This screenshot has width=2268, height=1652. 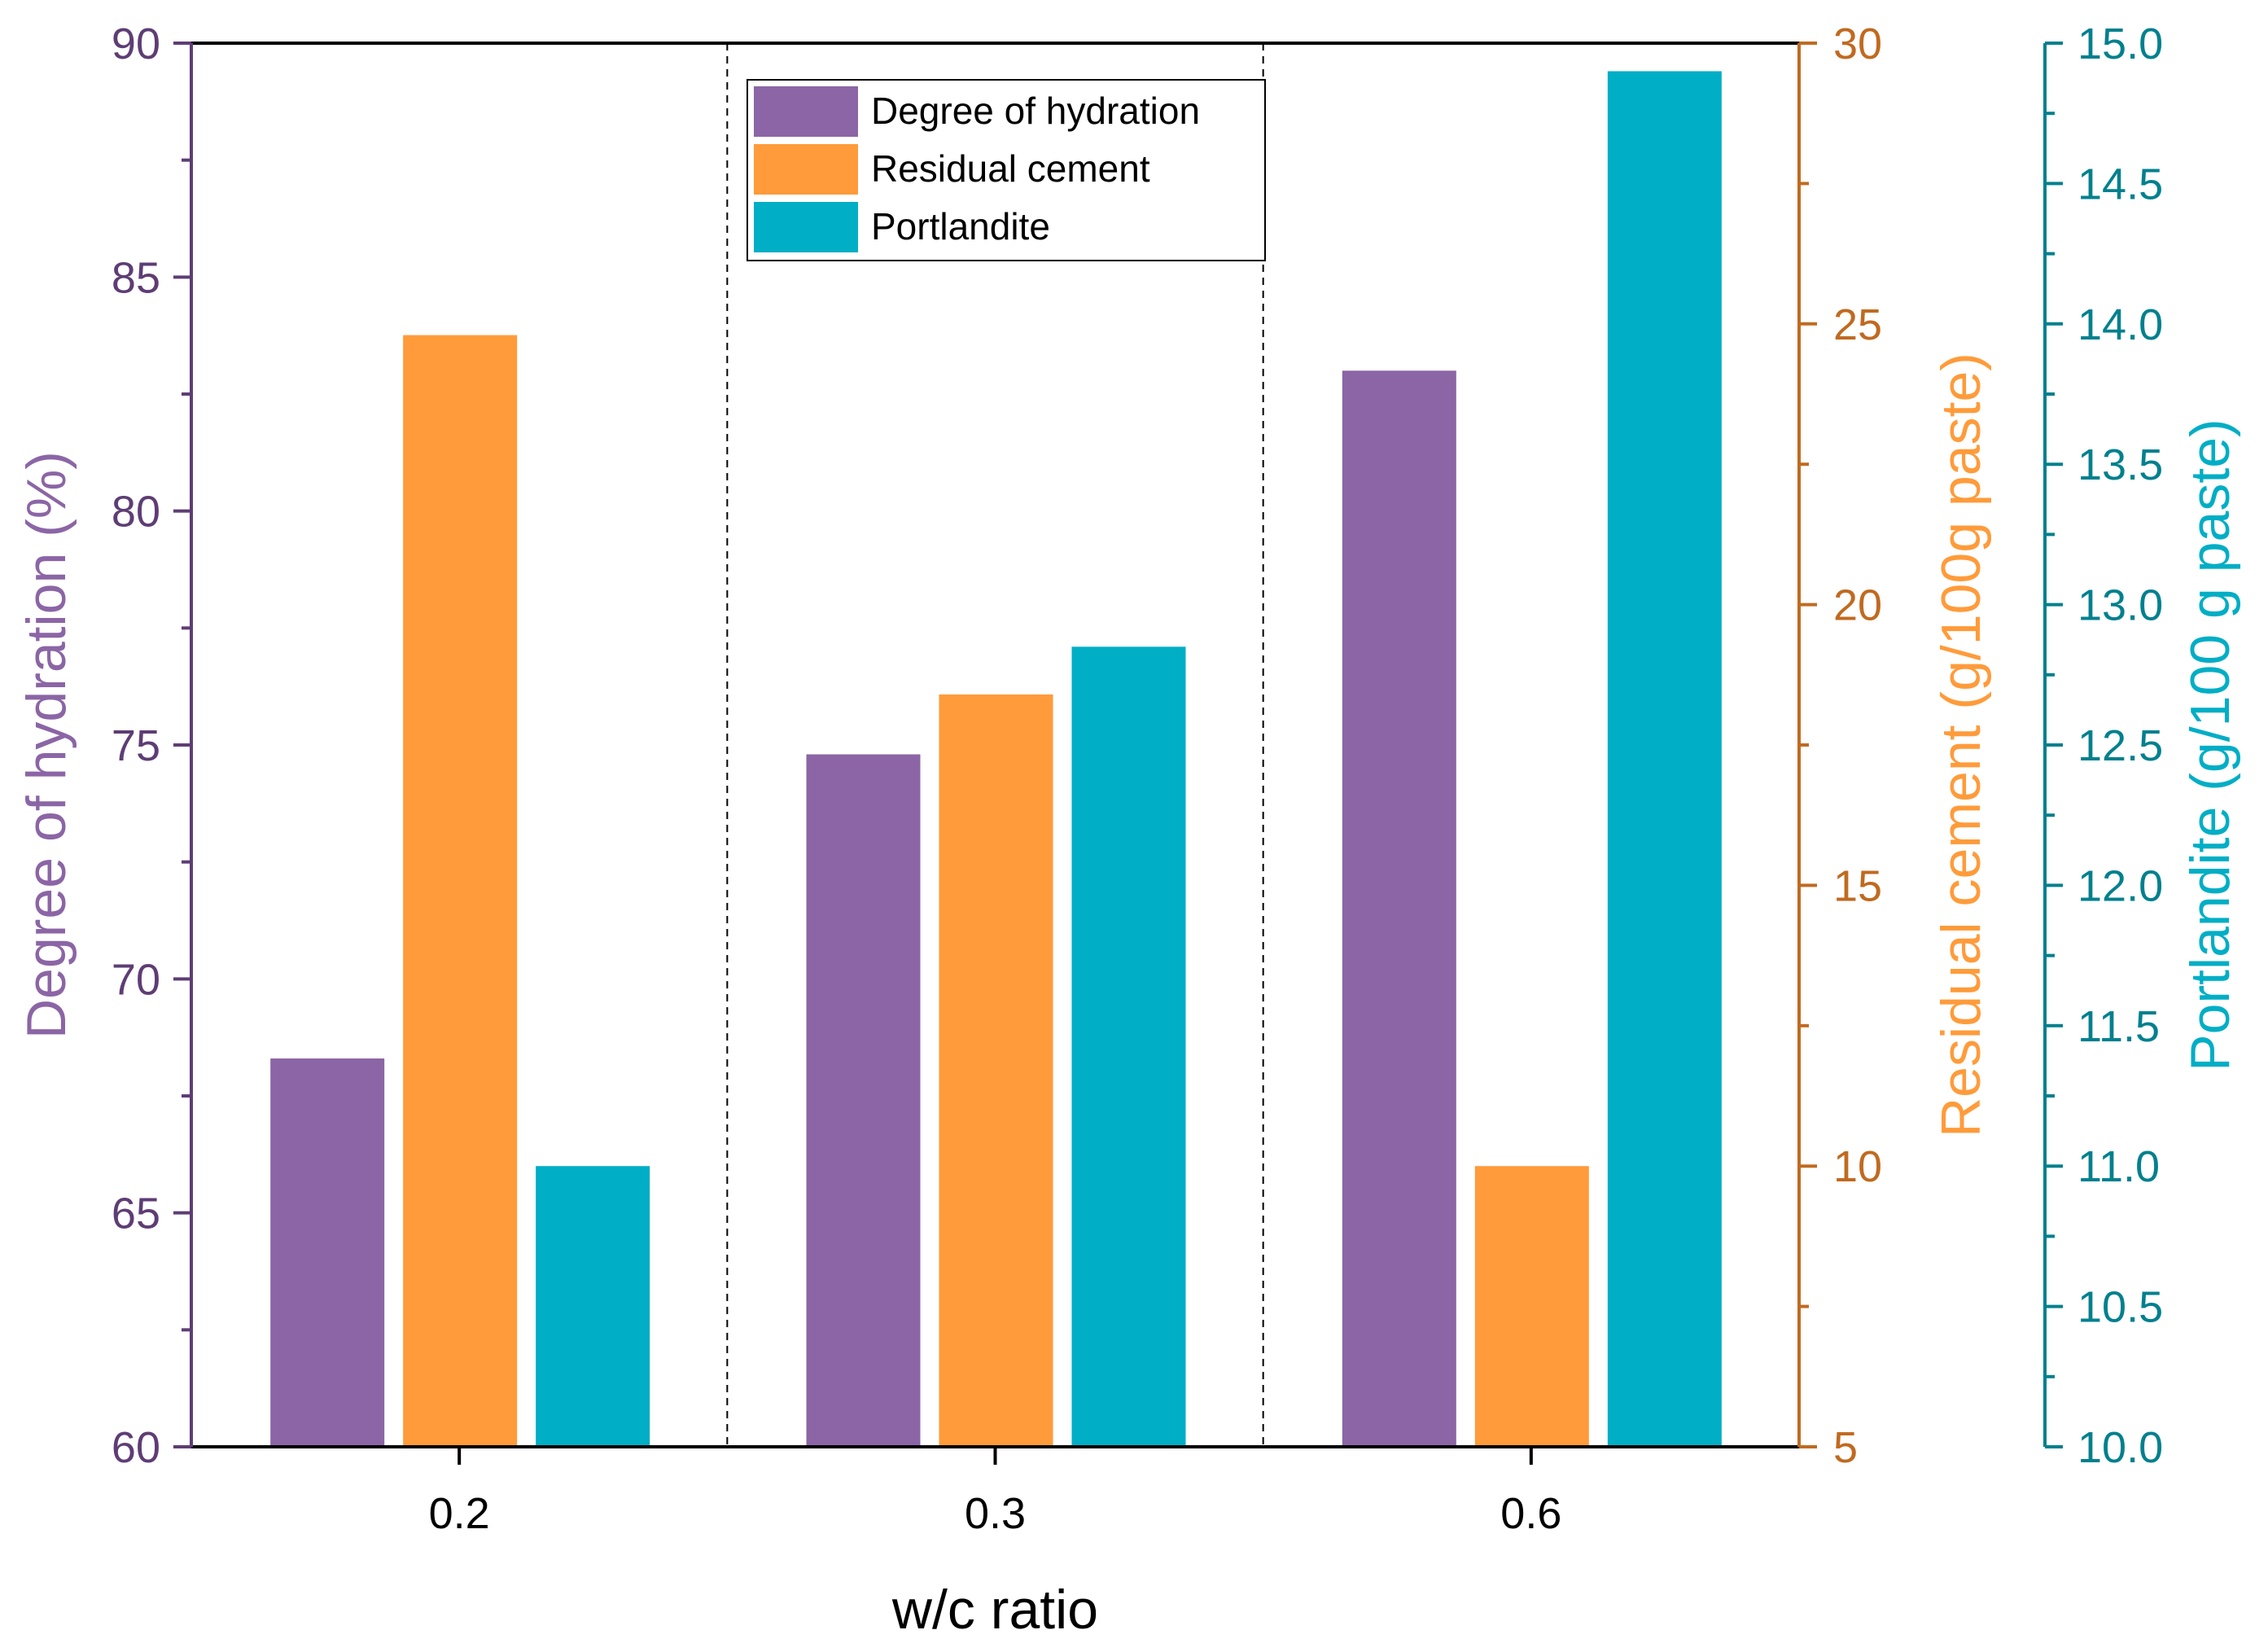 What do you see at coordinates (994, 1610) in the screenshot?
I see `x-axis-title: w/c ratio` at bounding box center [994, 1610].